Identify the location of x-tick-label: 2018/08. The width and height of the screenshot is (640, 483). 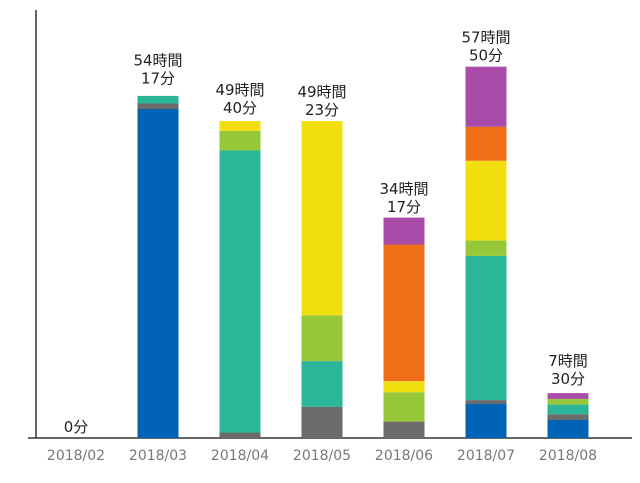
(568, 456).